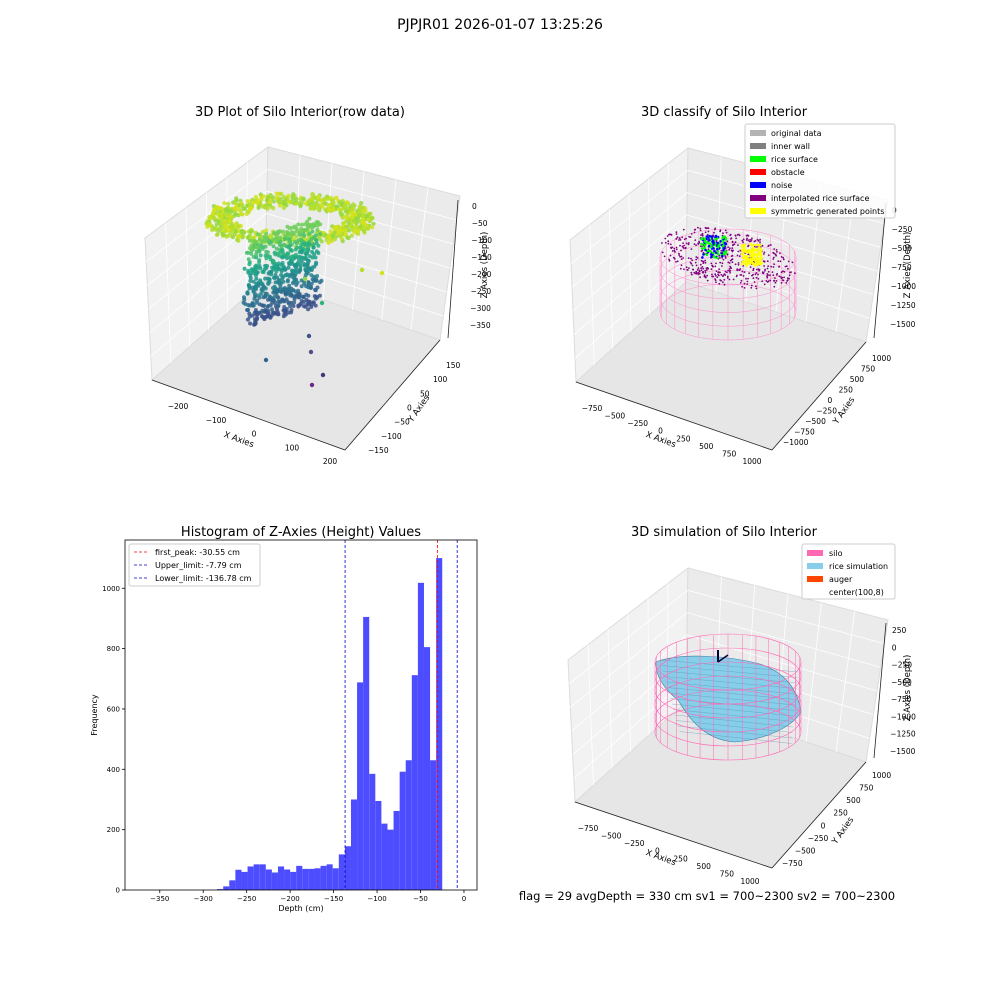 The height and width of the screenshot is (1000, 1000). Describe the element at coordinates (728, 699) in the screenshot. I see `rice-simulation-surface` at that location.